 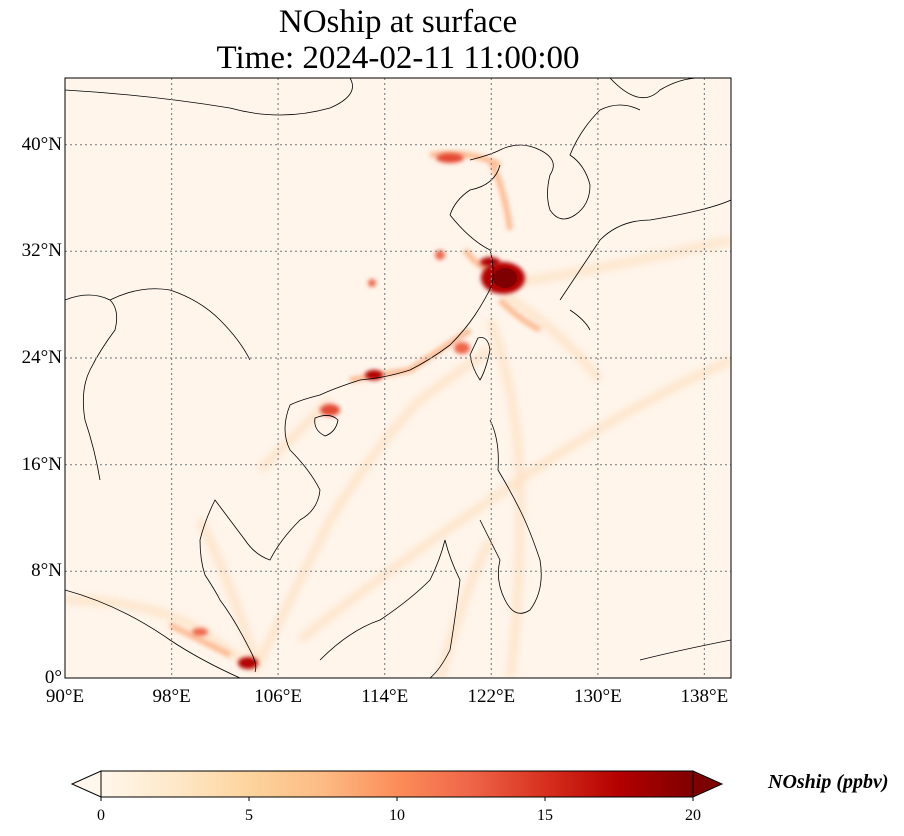 I want to click on lat-tick-label: 16°N, so click(x=41, y=464).